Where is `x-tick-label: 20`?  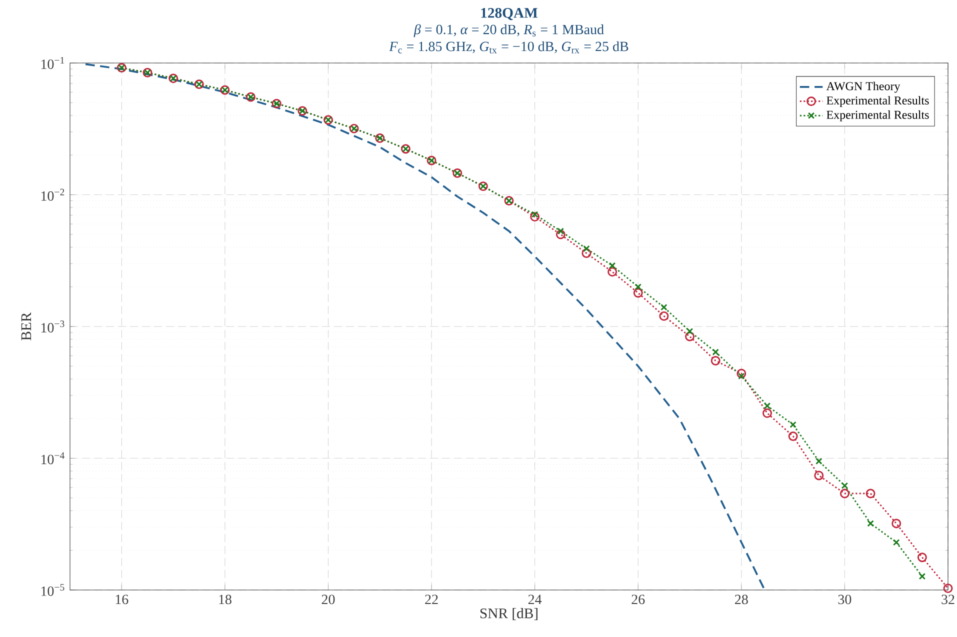
x-tick-label: 20 is located at coordinates (328, 599).